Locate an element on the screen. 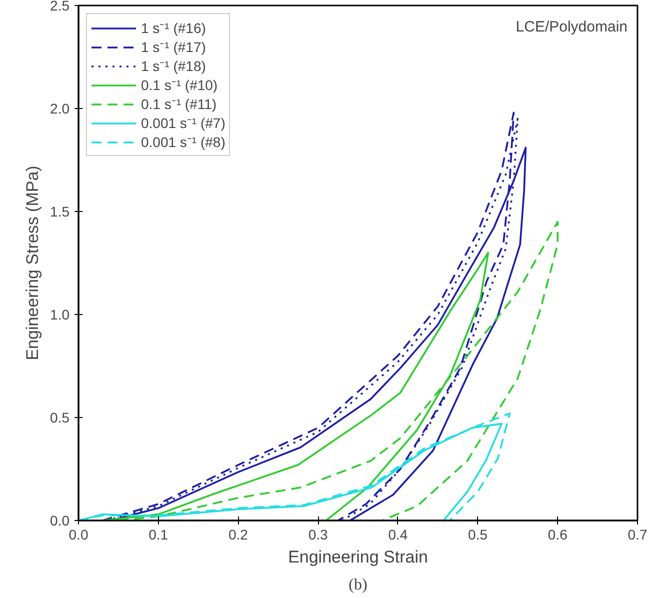 The image size is (650, 598). y-tick-label: 2.5 is located at coordinates (60, 7).